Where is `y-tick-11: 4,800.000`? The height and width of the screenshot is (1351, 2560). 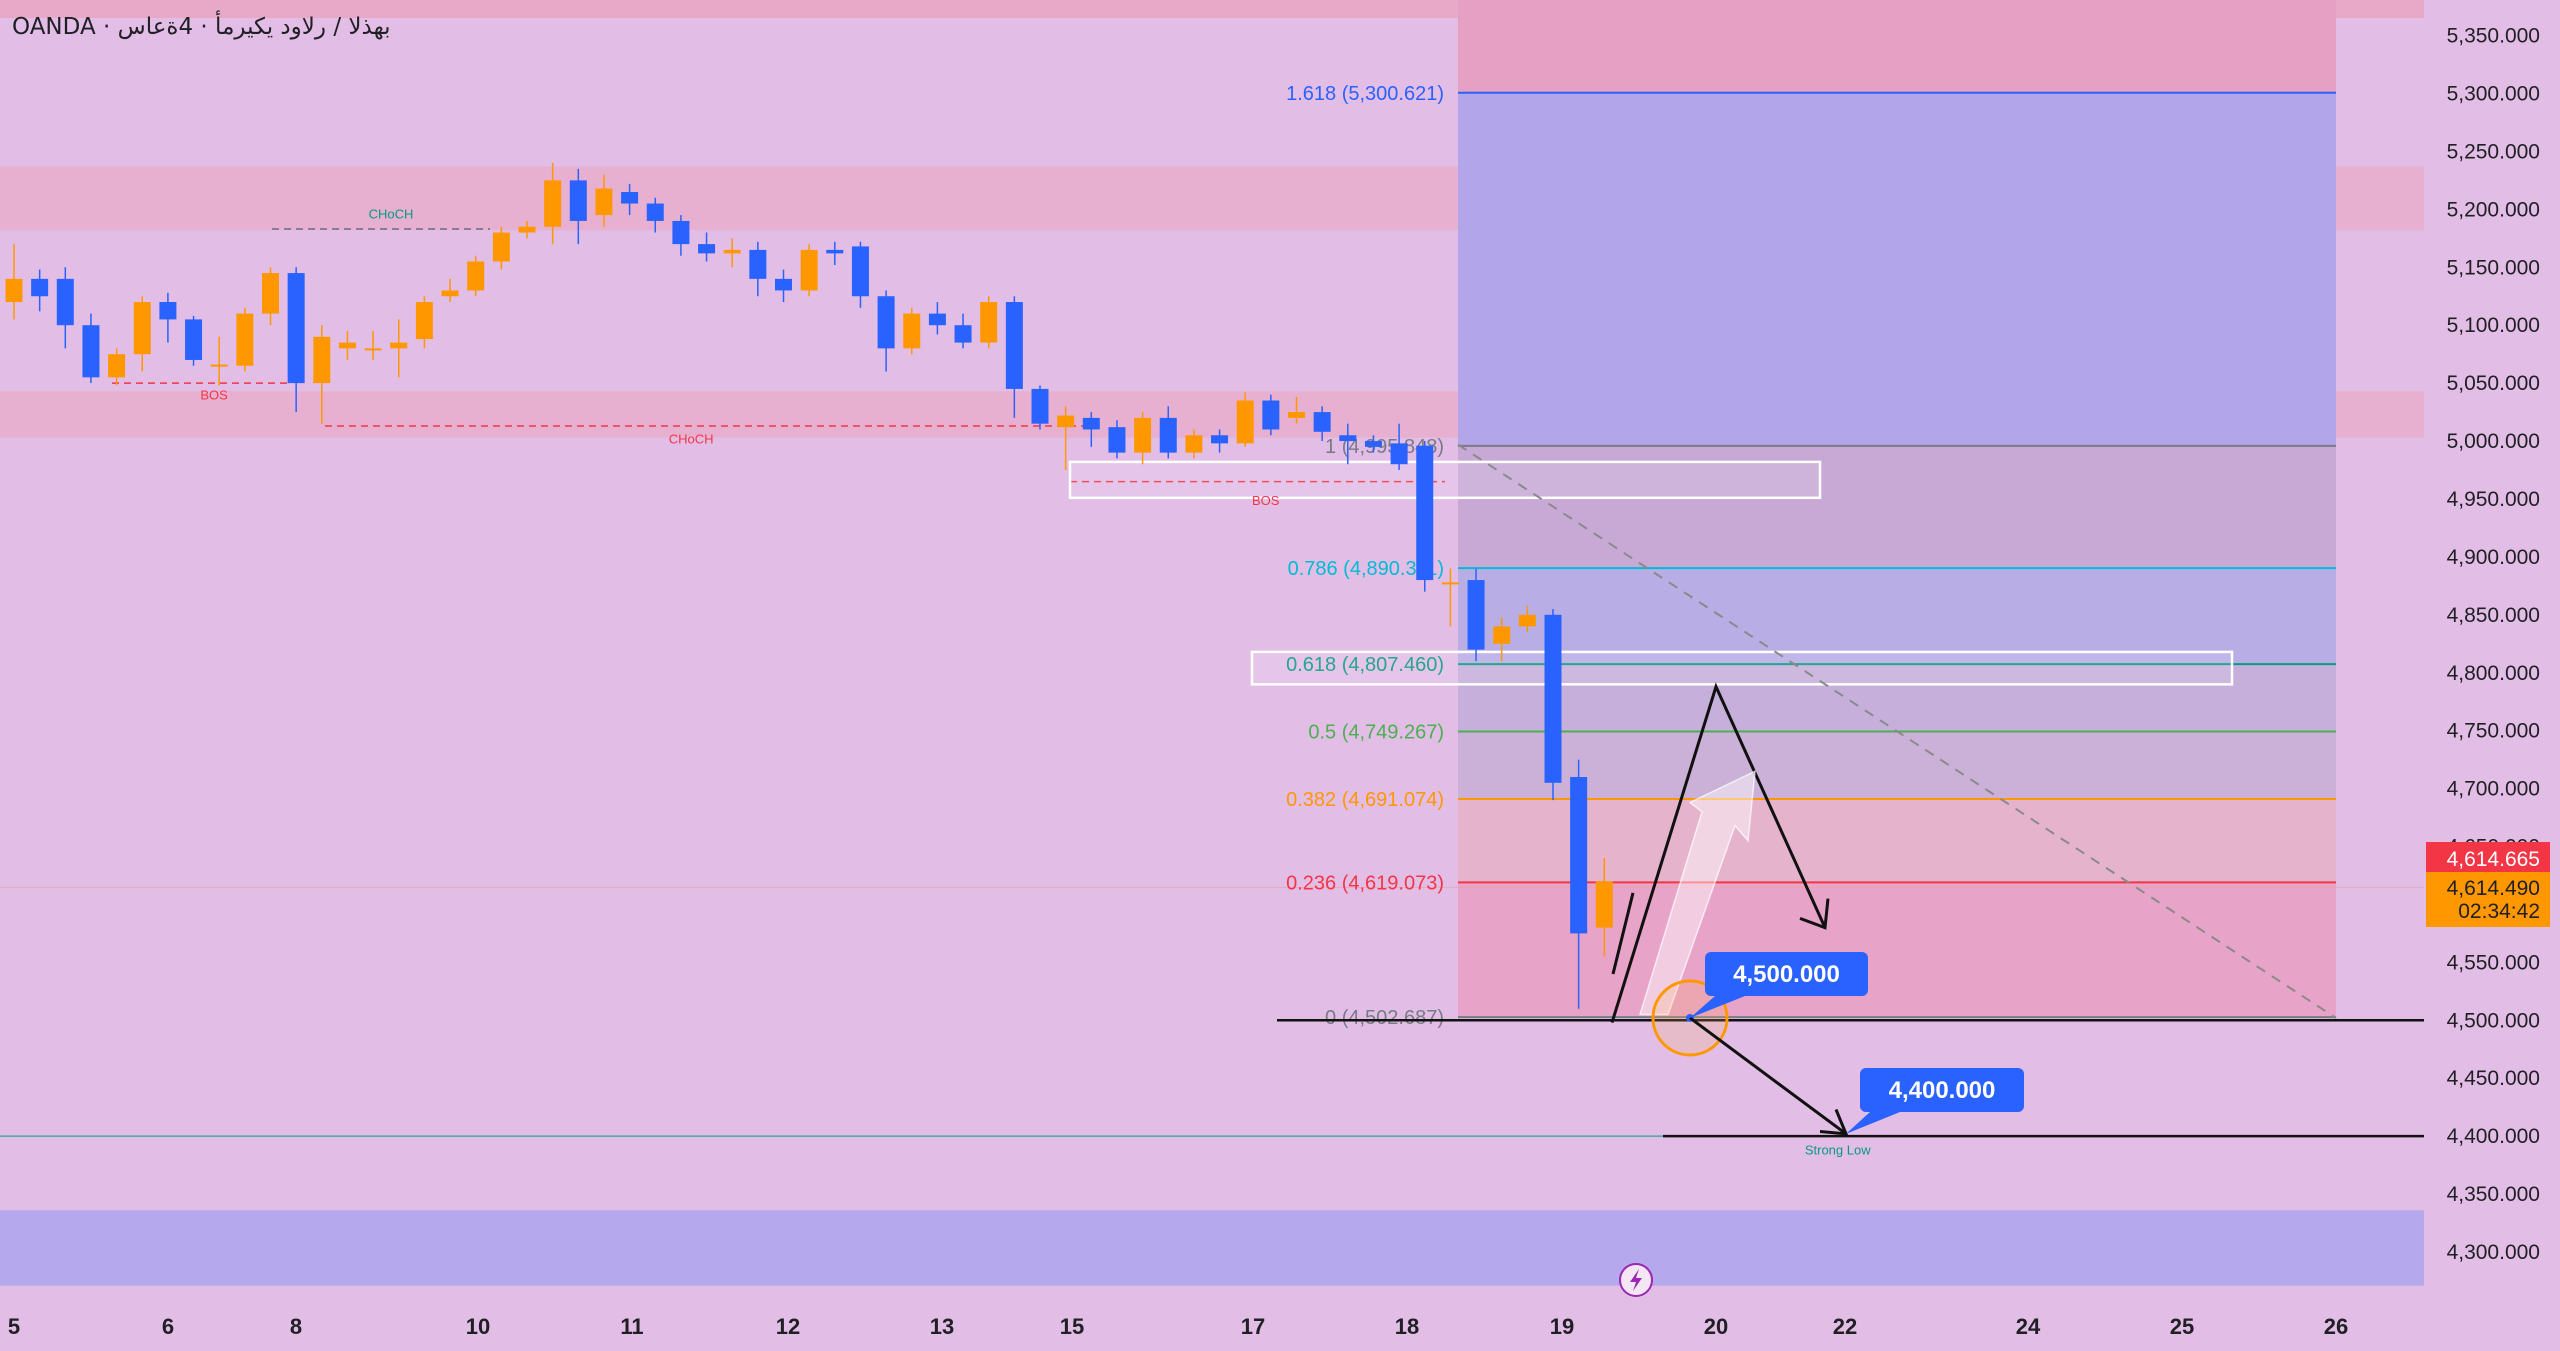 y-tick-11: 4,800.000 is located at coordinates (2493, 673).